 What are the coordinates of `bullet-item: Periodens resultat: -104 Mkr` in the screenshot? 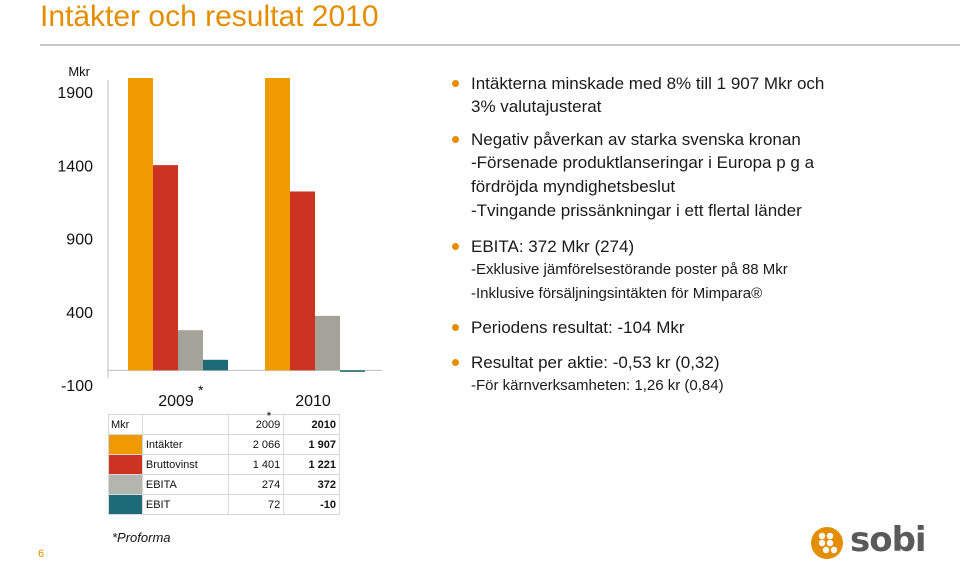 It's located at (702, 327).